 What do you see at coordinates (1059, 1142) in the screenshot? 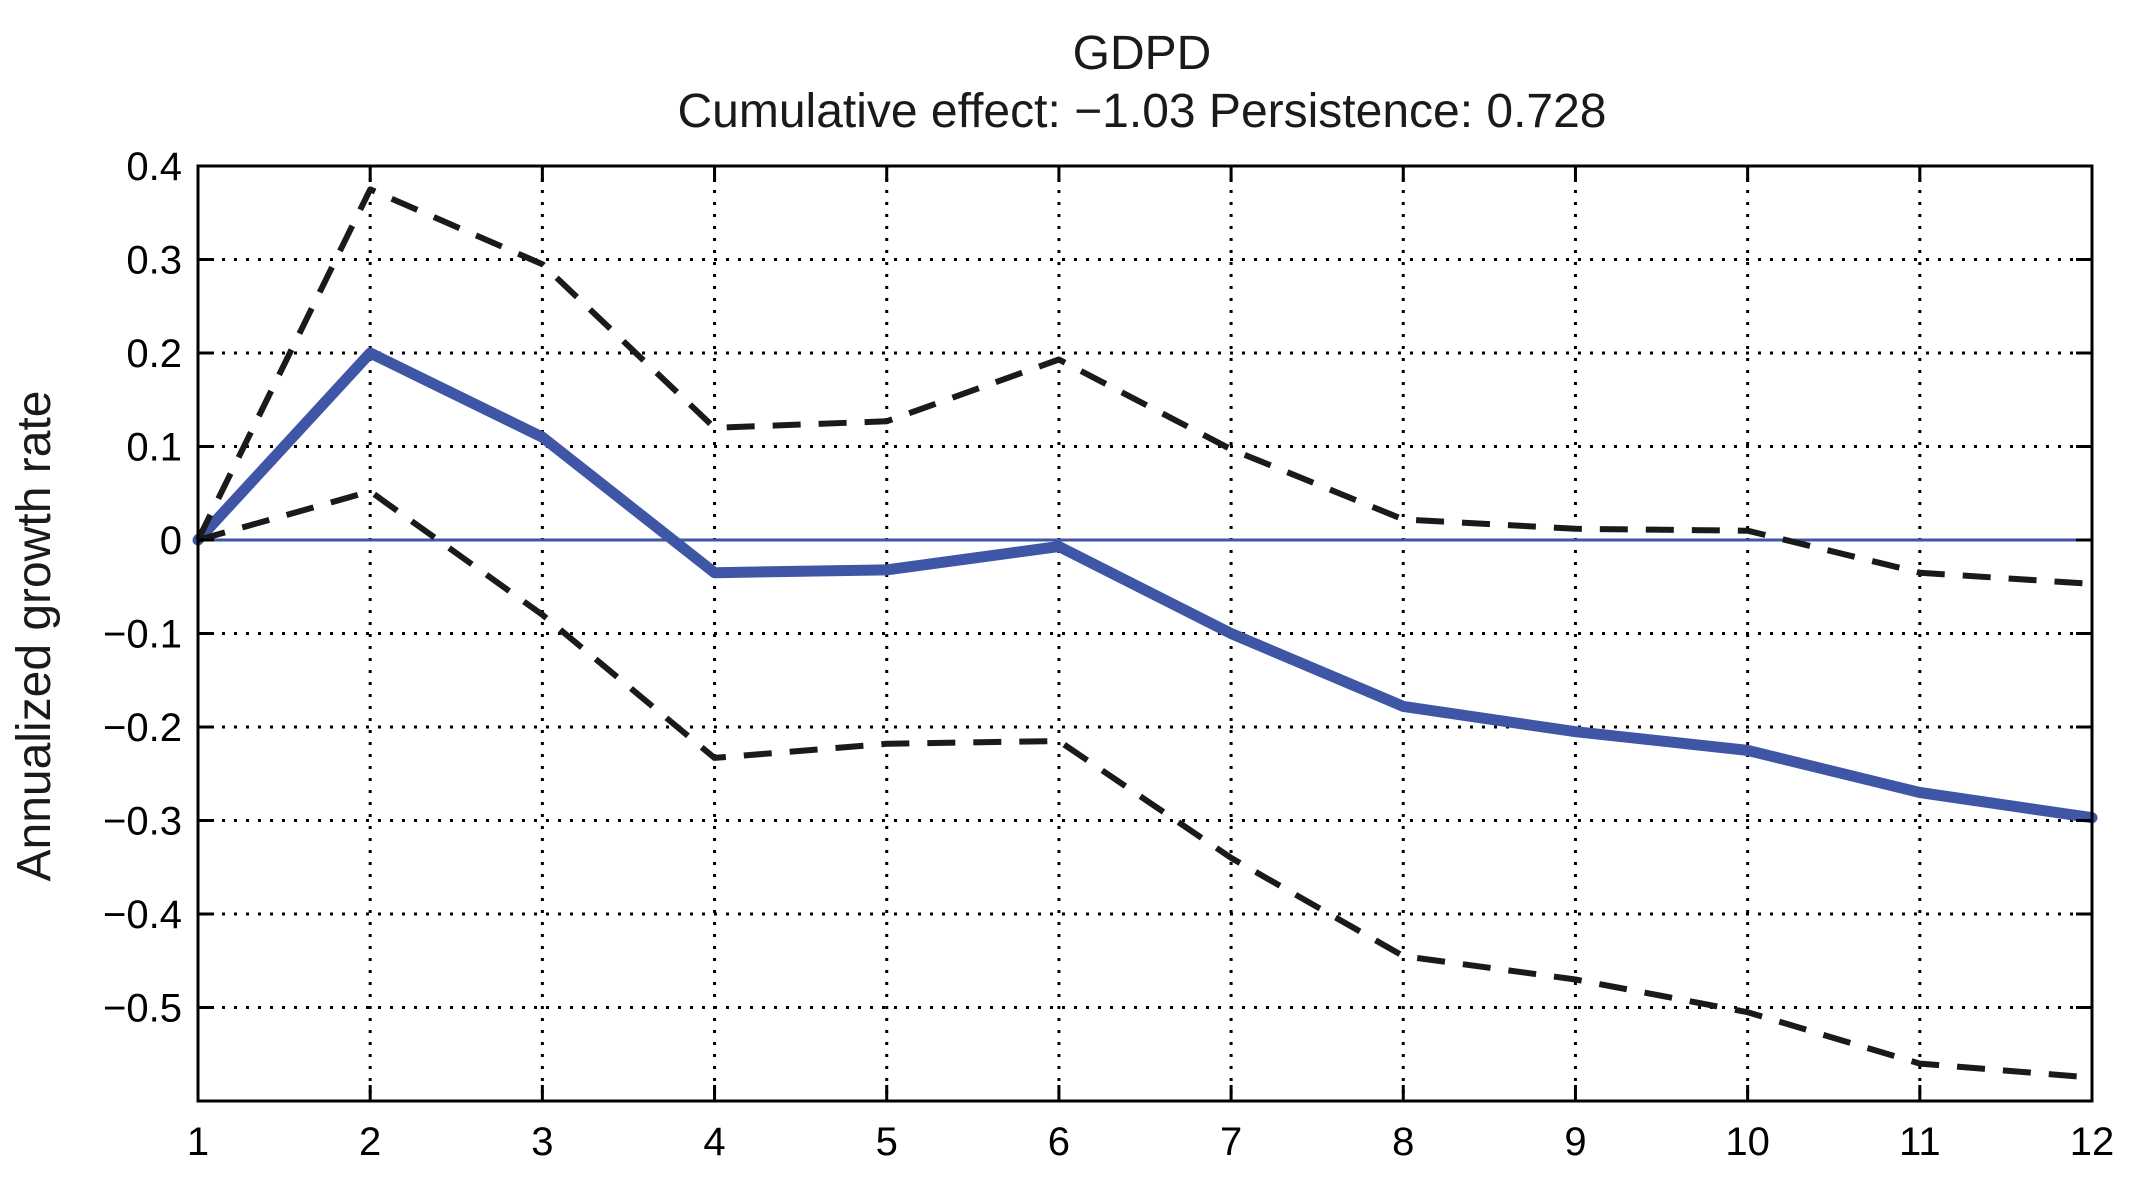
I see `x-tick-label: 6` at bounding box center [1059, 1142].